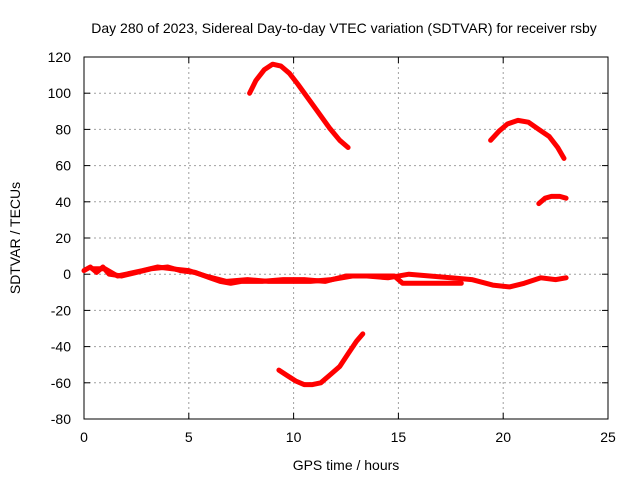 The image size is (640, 480). Describe the element at coordinates (84, 437) in the screenshot. I see `x-tick-label: 0` at that location.